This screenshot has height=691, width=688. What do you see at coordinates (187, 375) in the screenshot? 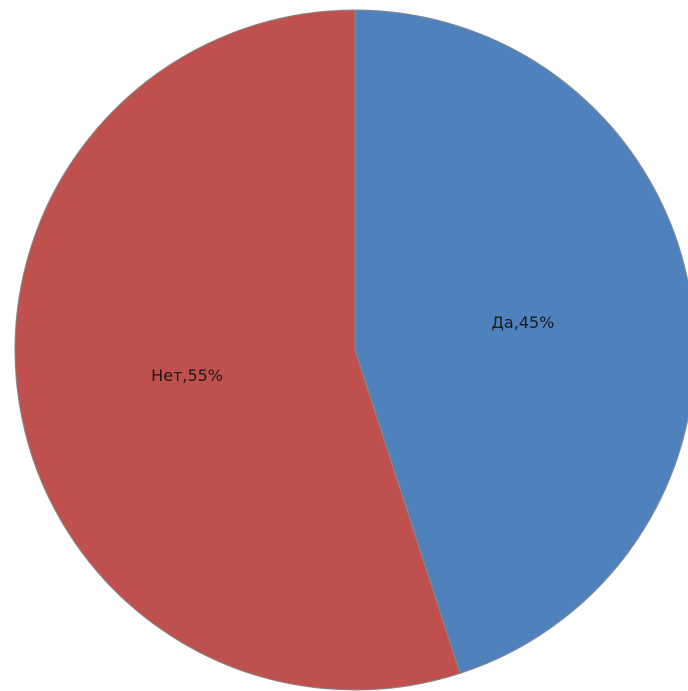
I see `data-label: Нет,55%` at bounding box center [187, 375].